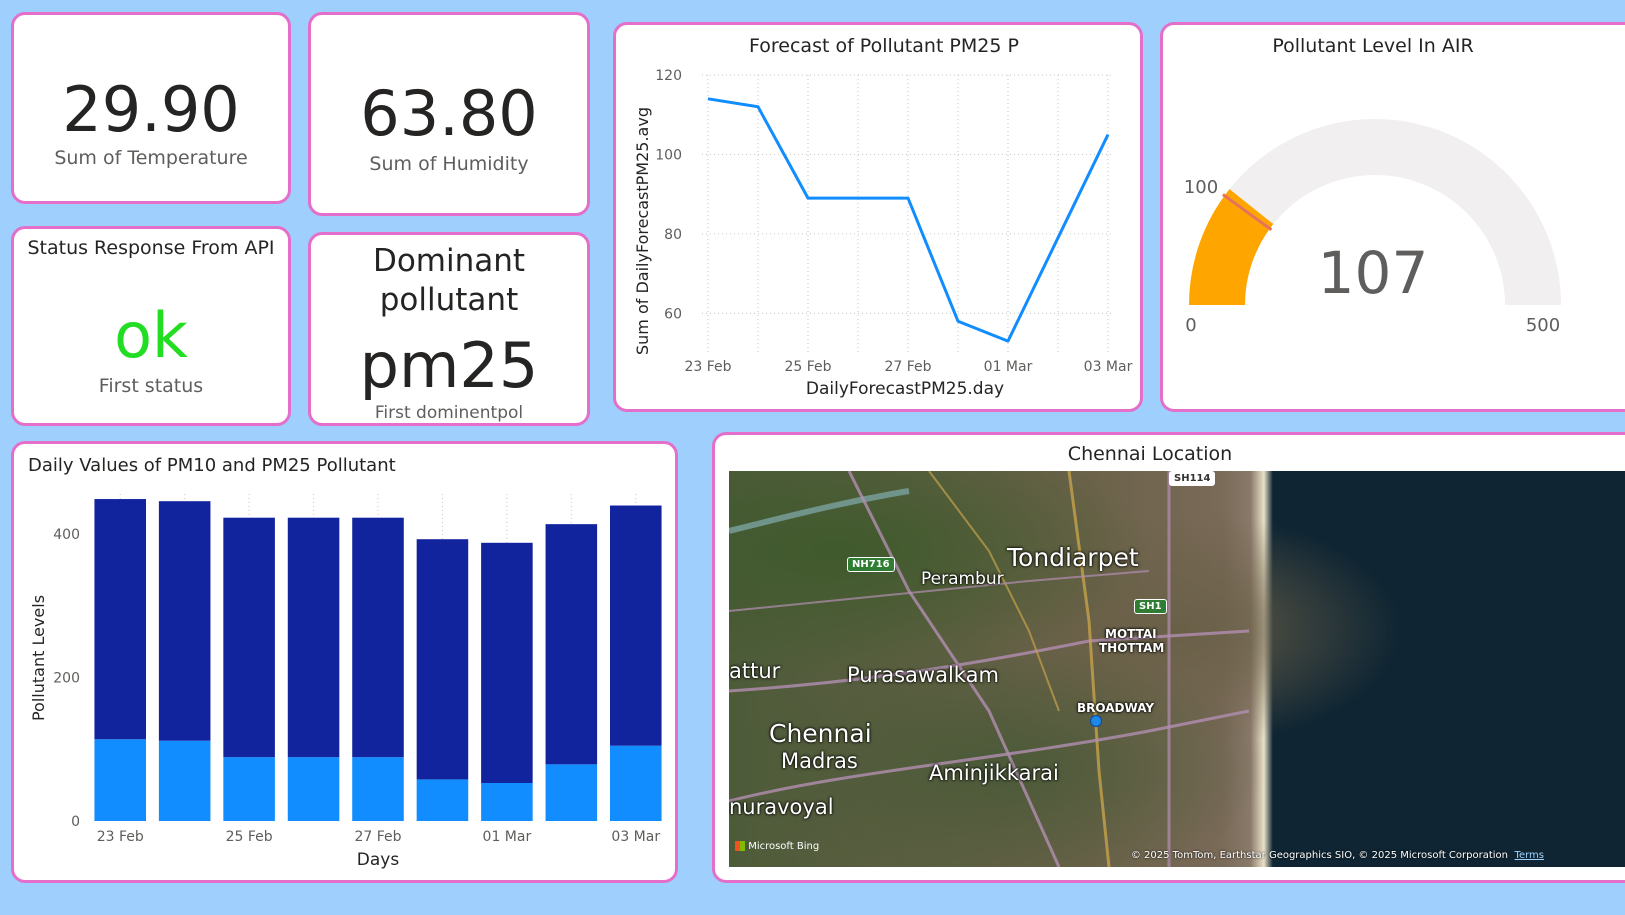  I want to click on forecast-chart-xlabel: DailyForecastPM25.day, so click(905, 389).